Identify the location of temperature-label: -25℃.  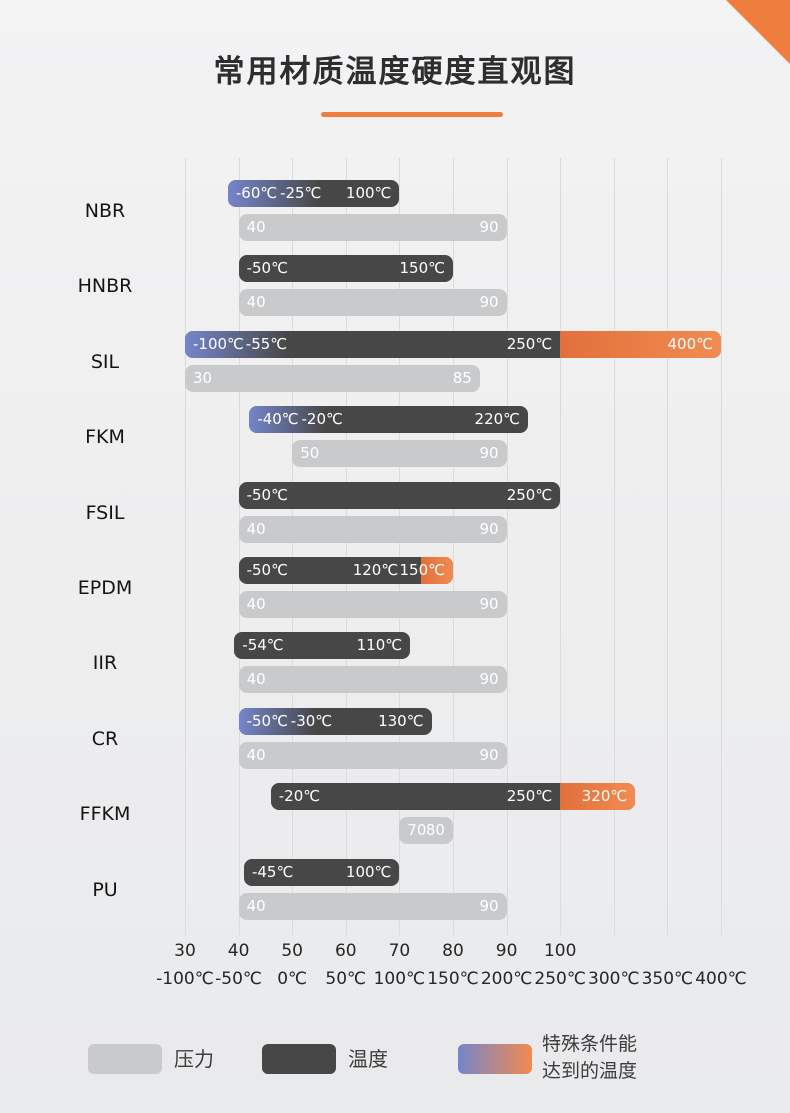
(301, 193).